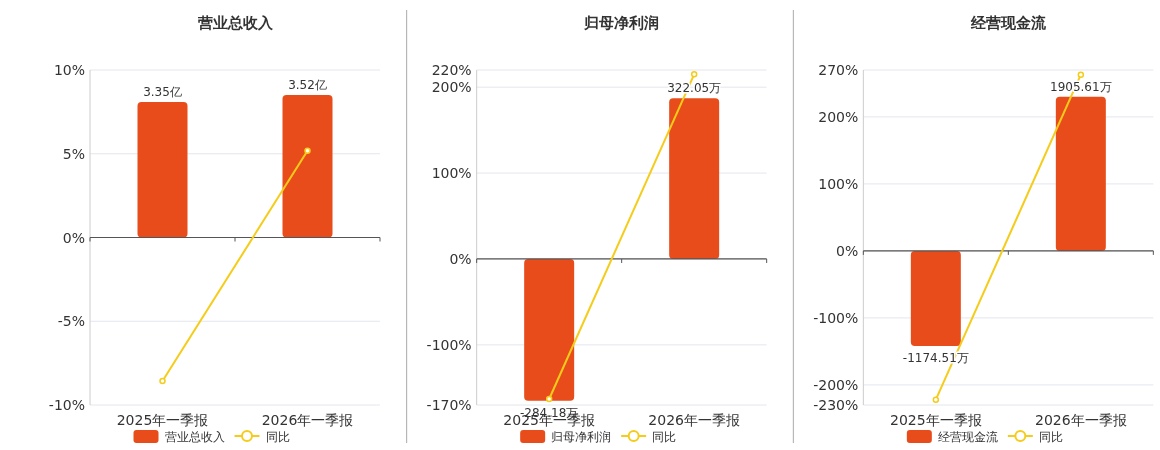 This screenshot has height=450, width=1160. What do you see at coordinates (621, 23) in the screenshot?
I see `chart-title: 归母净利润` at bounding box center [621, 23].